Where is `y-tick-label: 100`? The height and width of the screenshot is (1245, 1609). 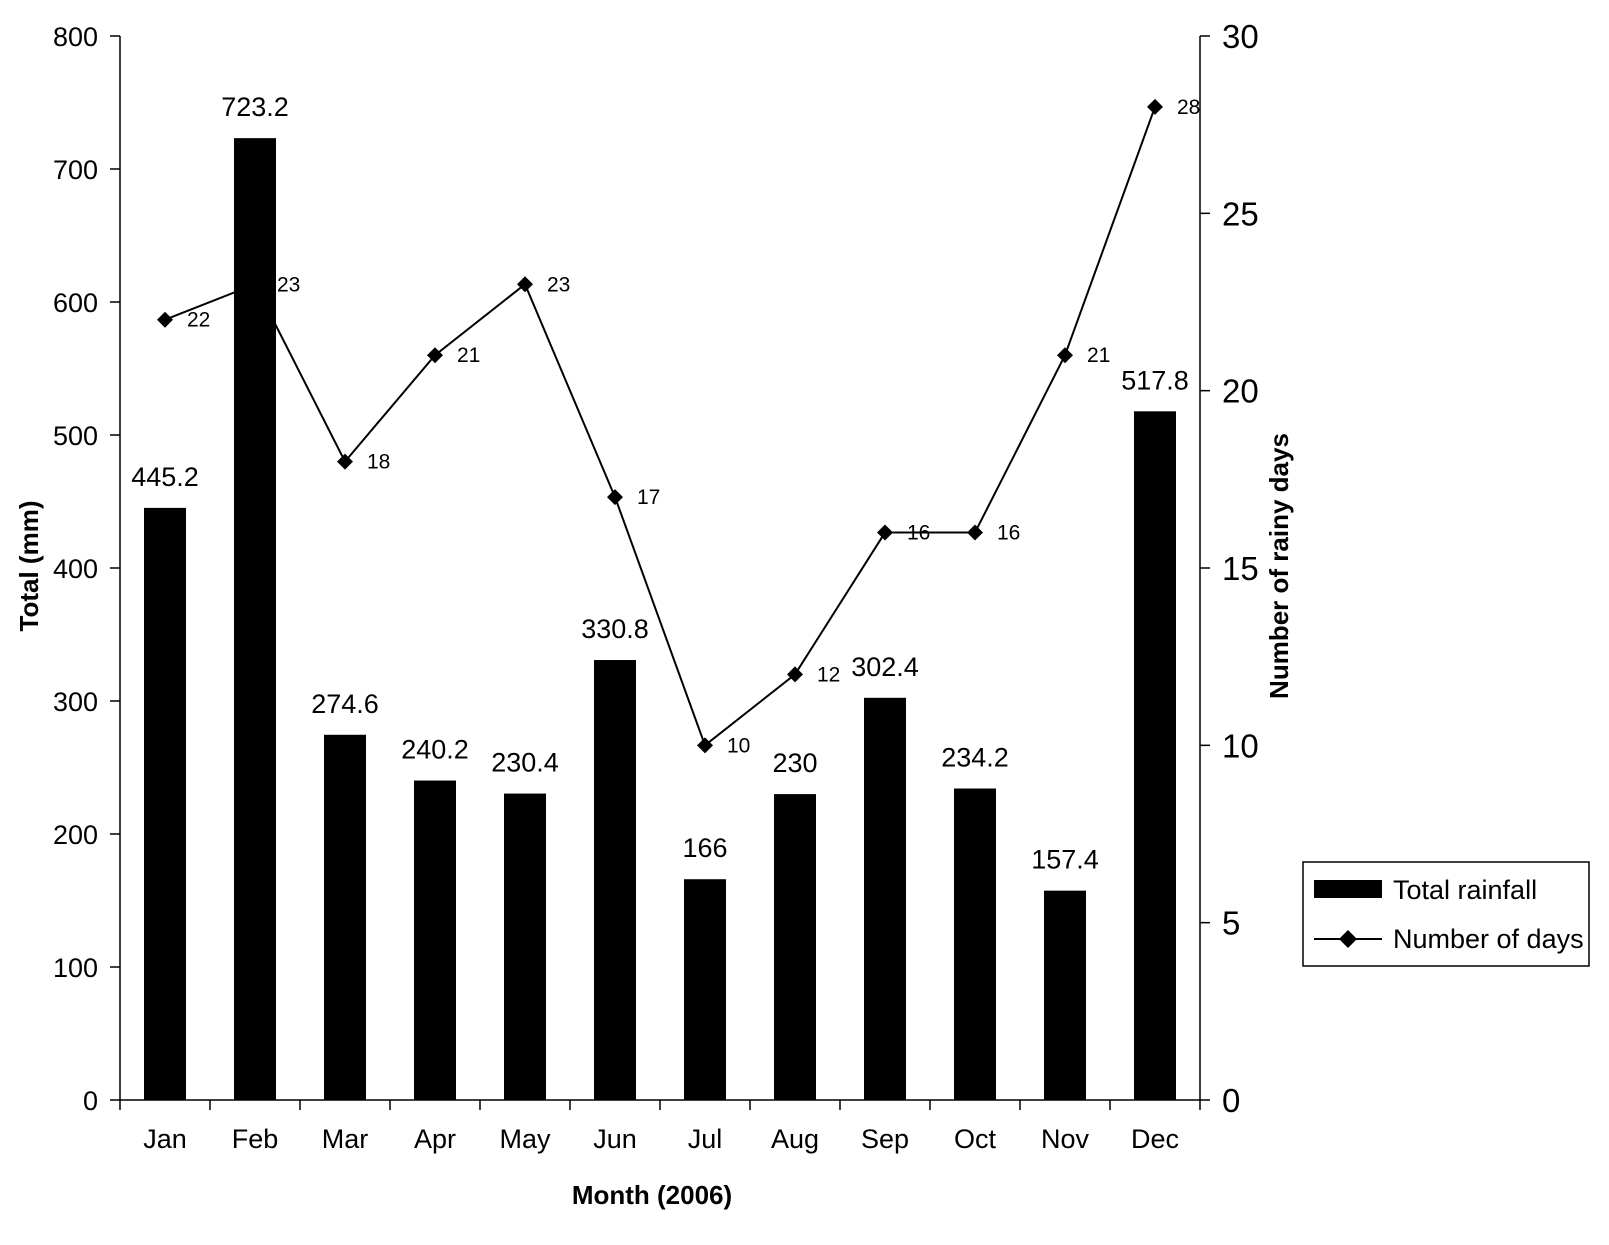 y-tick-label: 100 is located at coordinates (75, 968).